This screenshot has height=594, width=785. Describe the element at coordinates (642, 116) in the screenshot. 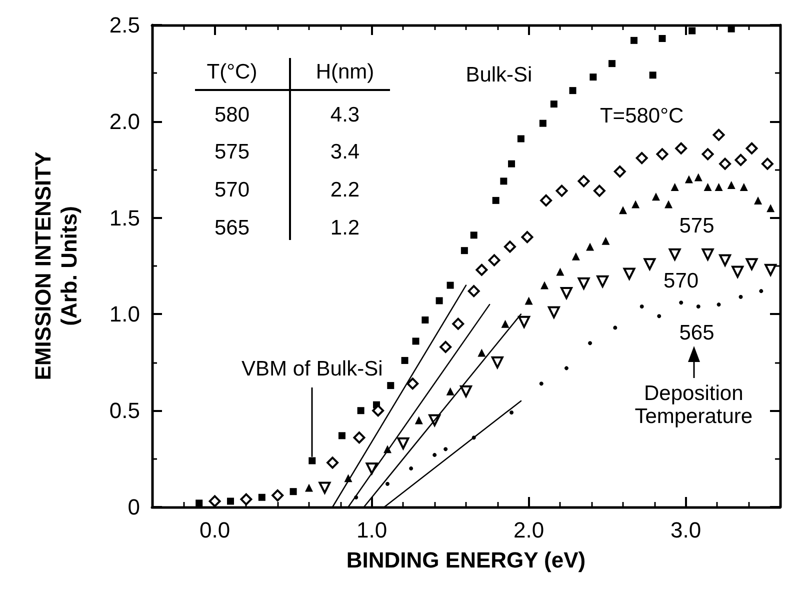

I see `series-label: T=580°C` at that location.